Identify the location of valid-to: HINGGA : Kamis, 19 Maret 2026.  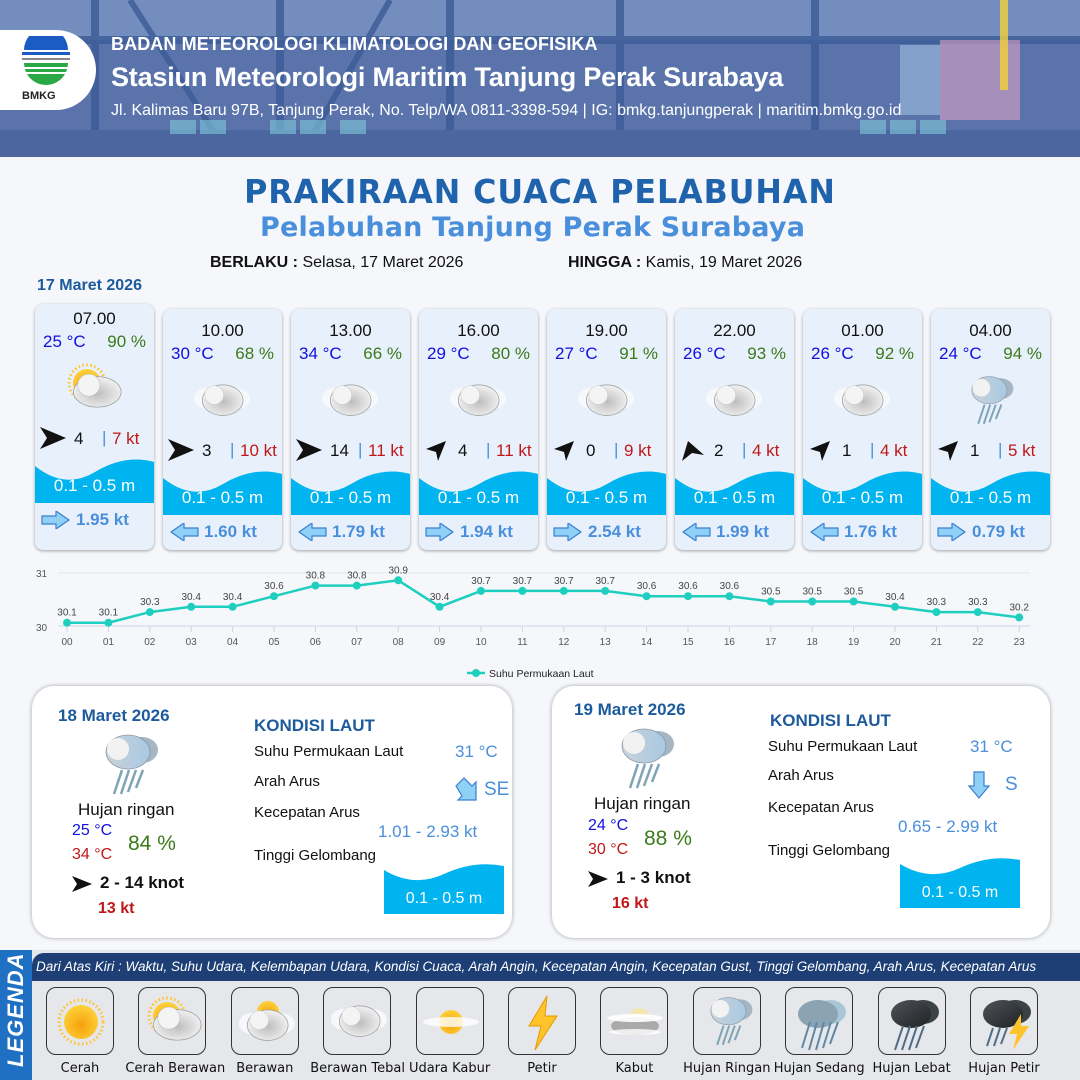
(685, 263).